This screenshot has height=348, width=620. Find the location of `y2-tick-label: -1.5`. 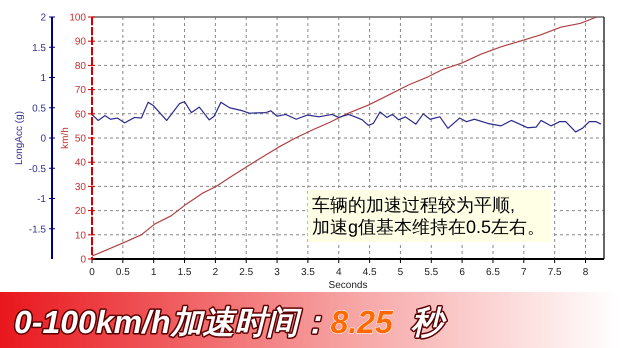

y2-tick-label: -1.5 is located at coordinates (37, 230).